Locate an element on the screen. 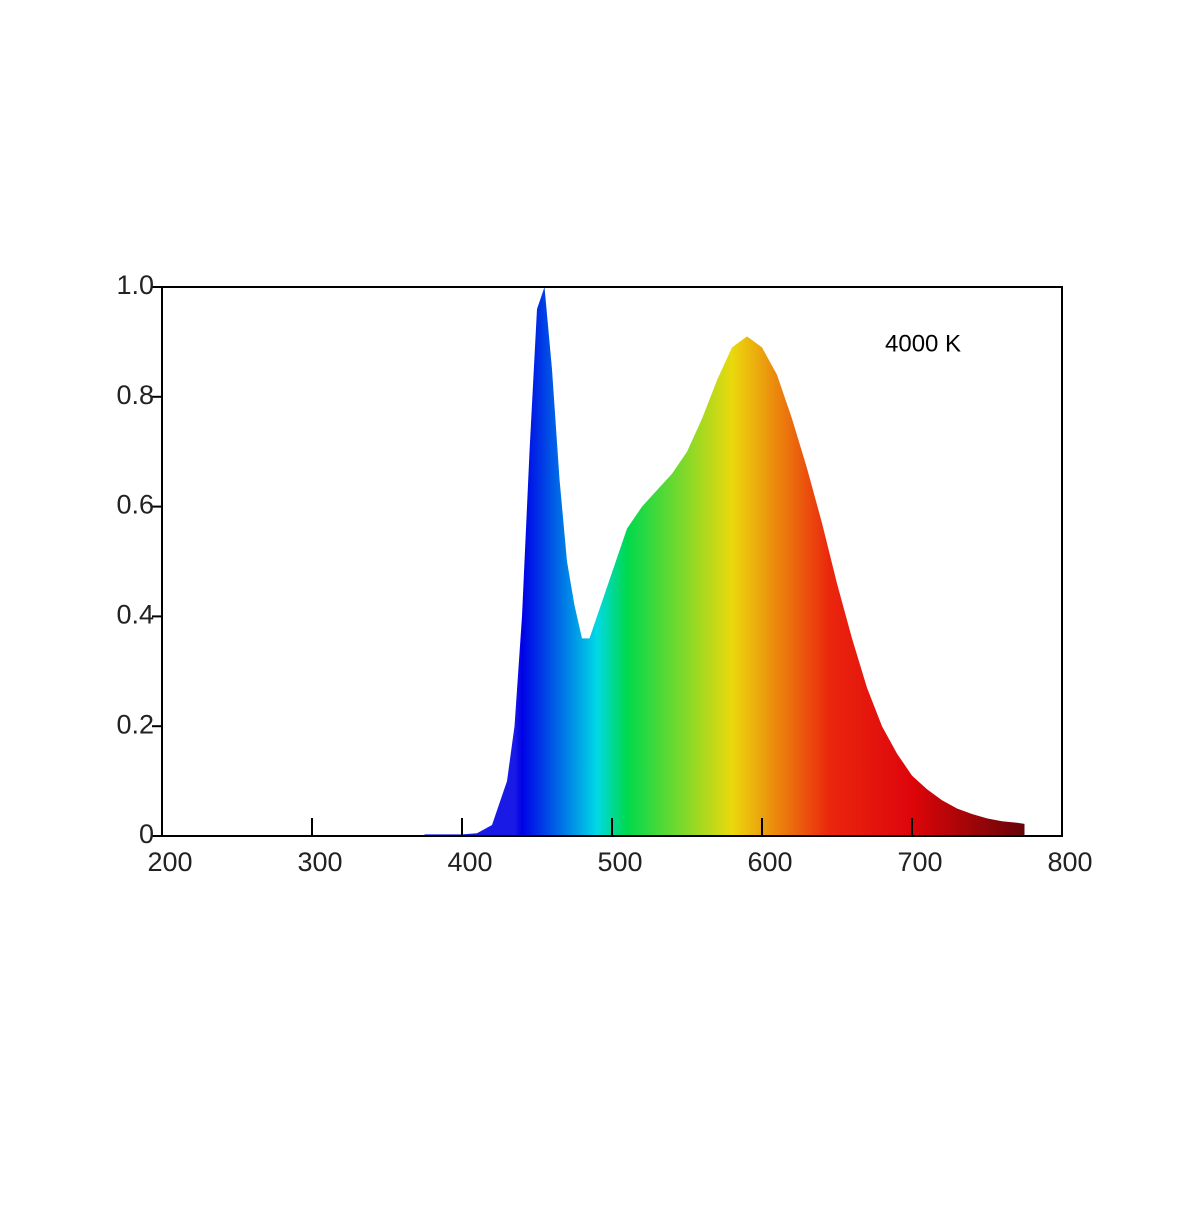  y-tick-label: 0.4 is located at coordinates (135, 615).